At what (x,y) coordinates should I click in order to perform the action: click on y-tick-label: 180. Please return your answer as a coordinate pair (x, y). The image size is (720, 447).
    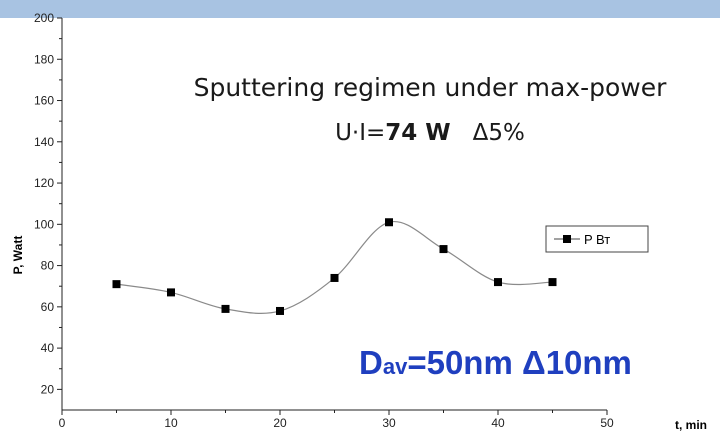
    Looking at the image, I should click on (44, 59).